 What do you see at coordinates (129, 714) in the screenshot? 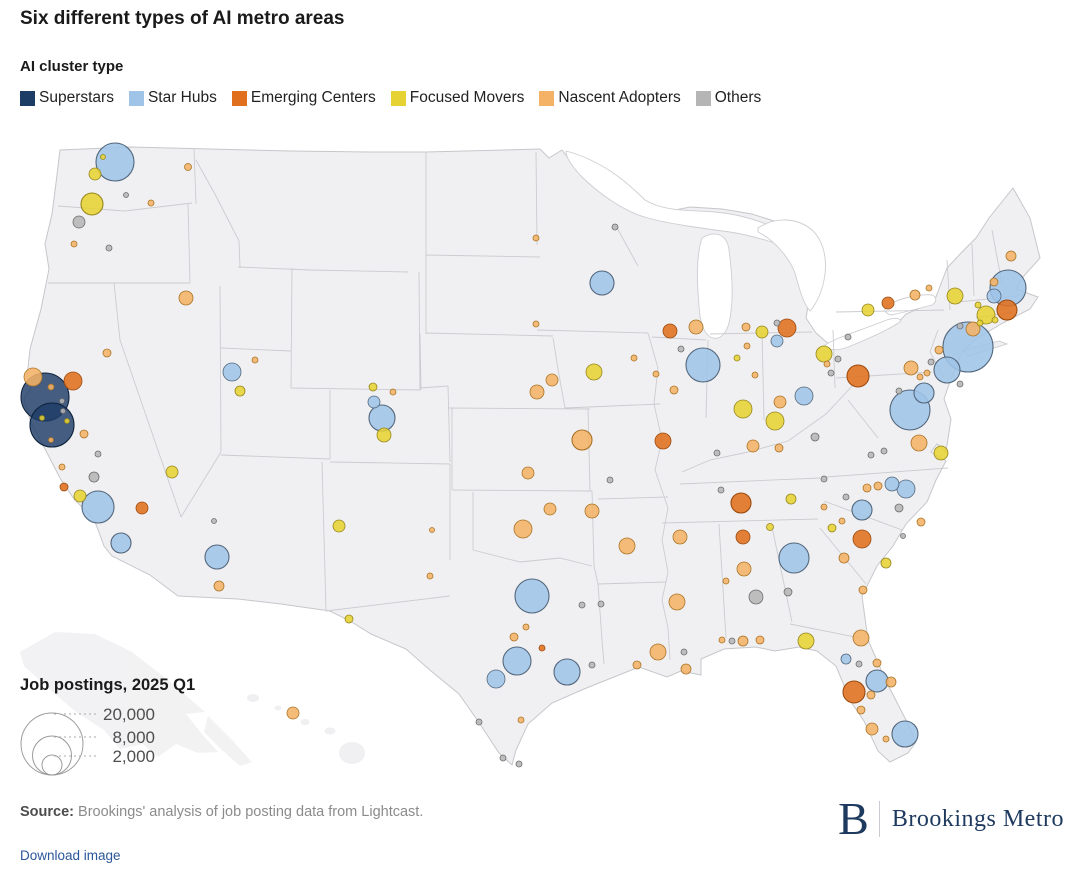
I see `size-legend-value: 20,000` at bounding box center [129, 714].